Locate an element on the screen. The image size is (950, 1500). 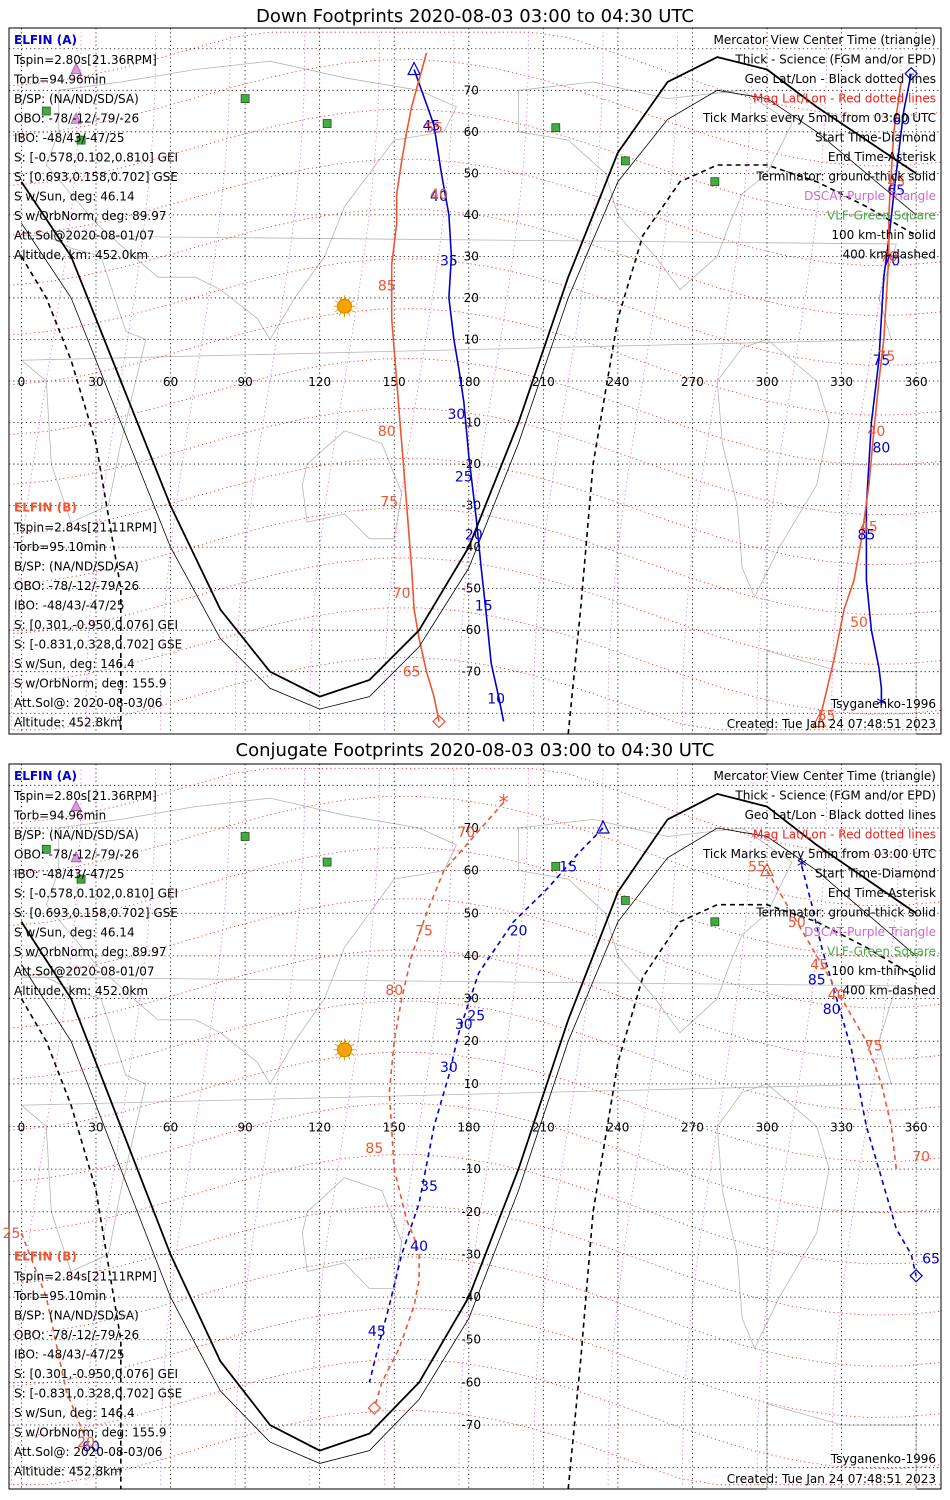
elfin-b-info: Tspin=2.84s[21.11RPM] is located at coordinates (85, 528).